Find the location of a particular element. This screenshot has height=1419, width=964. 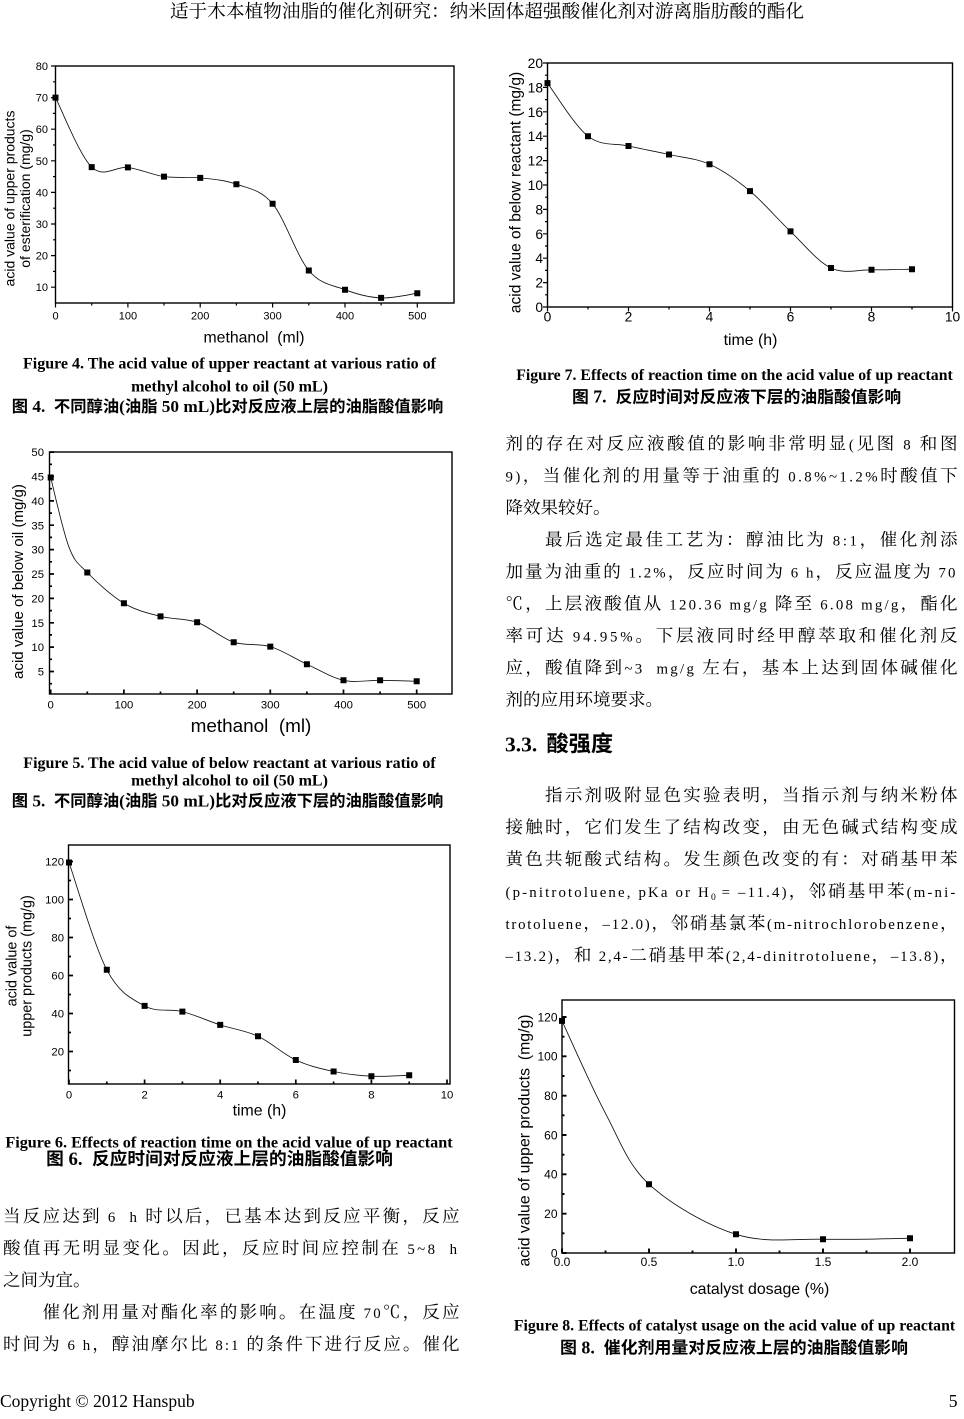

svg-text: –13.2) is located at coordinates (530, 957).